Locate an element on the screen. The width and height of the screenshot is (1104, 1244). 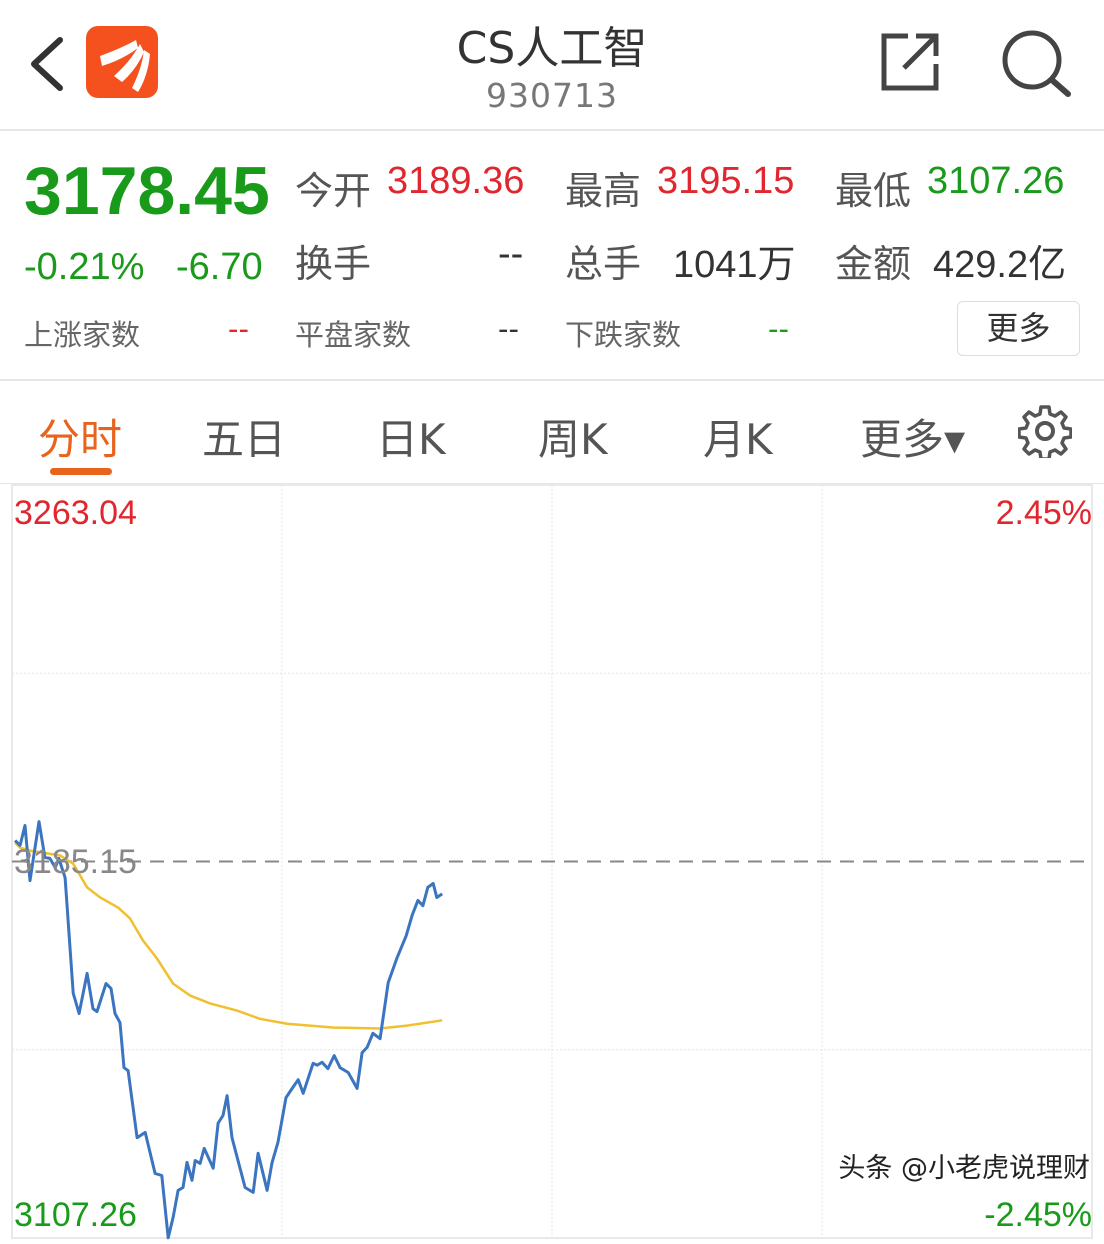
gear-icon is located at coordinates (1045, 433).